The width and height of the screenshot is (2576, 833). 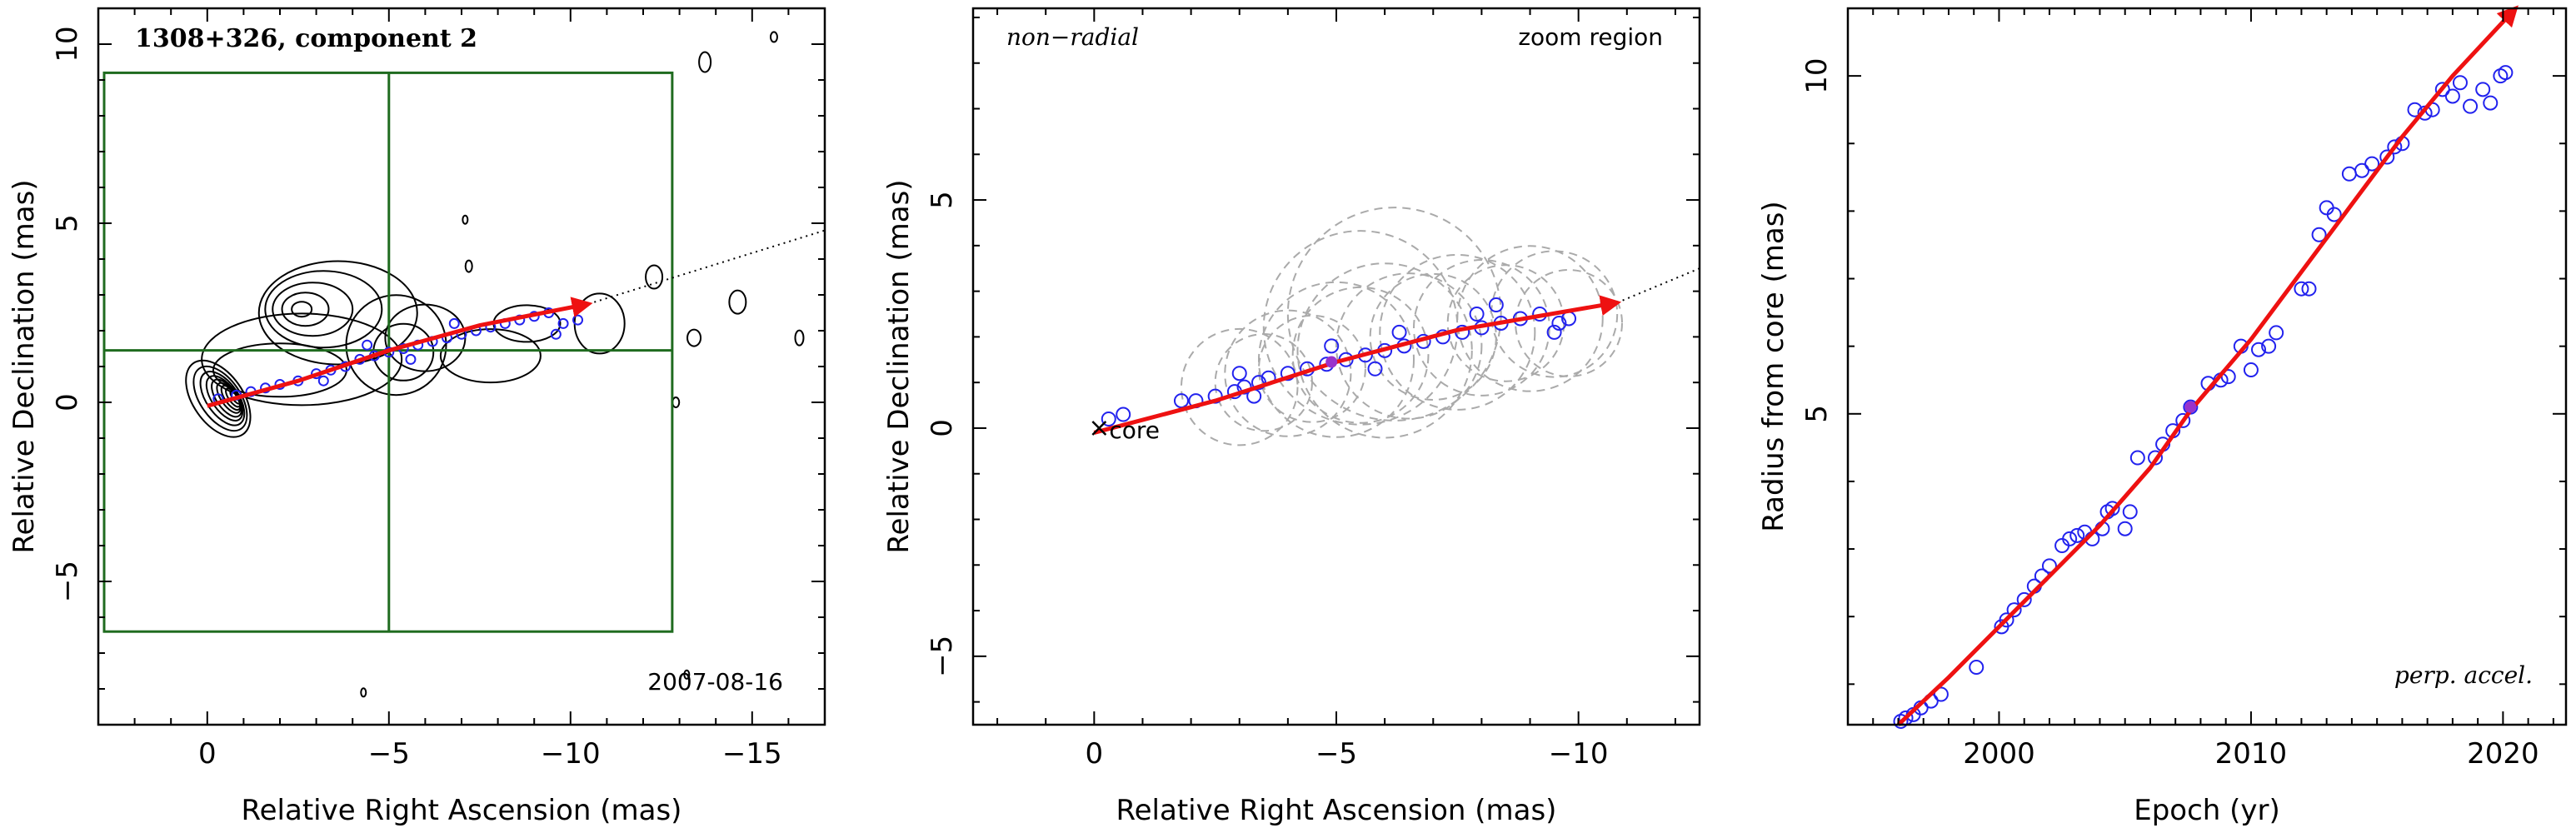 I want to click on y-tick-label: 0, so click(x=942, y=428).